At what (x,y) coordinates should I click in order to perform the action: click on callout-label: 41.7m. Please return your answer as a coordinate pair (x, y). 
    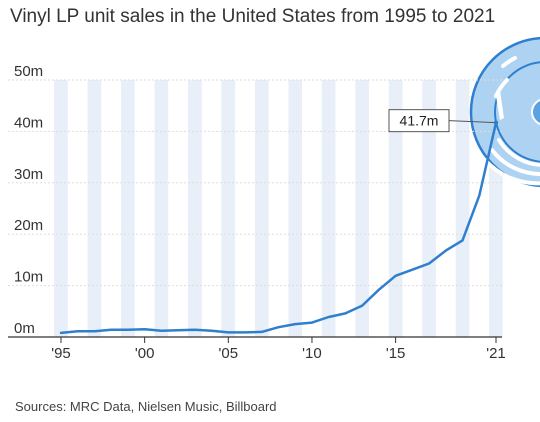
    Looking at the image, I should click on (419, 121).